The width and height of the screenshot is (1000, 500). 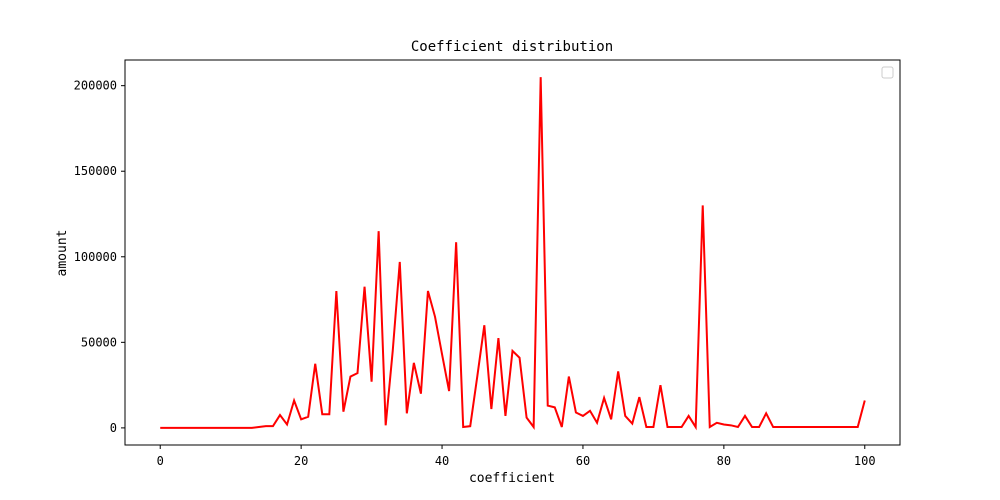 What do you see at coordinates (113, 428) in the screenshot?
I see `y-tick-label: 0` at bounding box center [113, 428].